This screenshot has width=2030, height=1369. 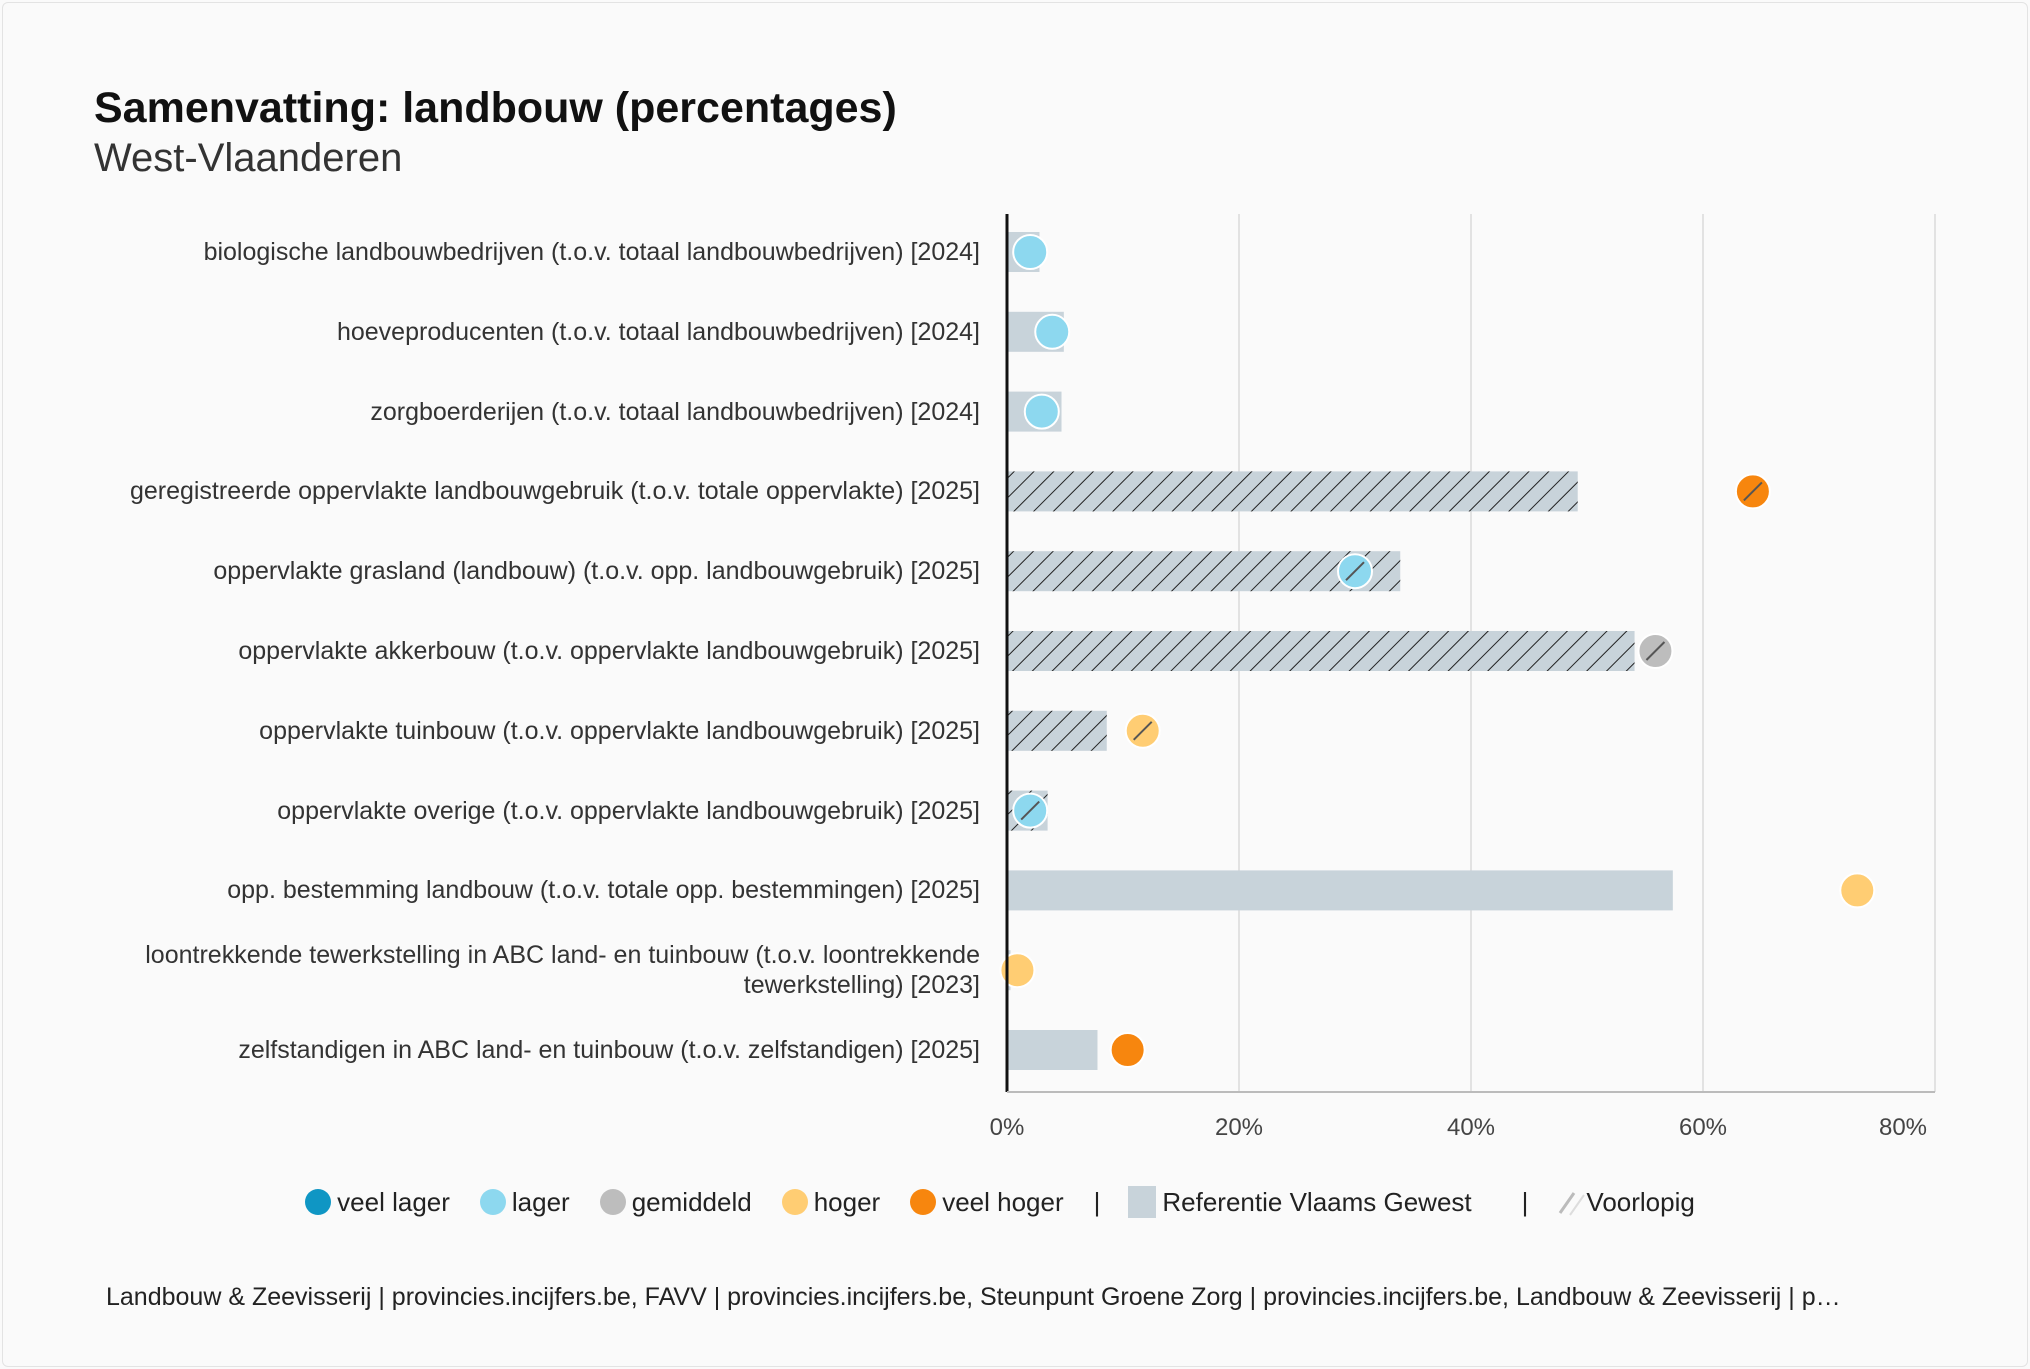 What do you see at coordinates (1640, 1201) in the screenshot?
I see `legend-label: Voorlopig` at bounding box center [1640, 1201].